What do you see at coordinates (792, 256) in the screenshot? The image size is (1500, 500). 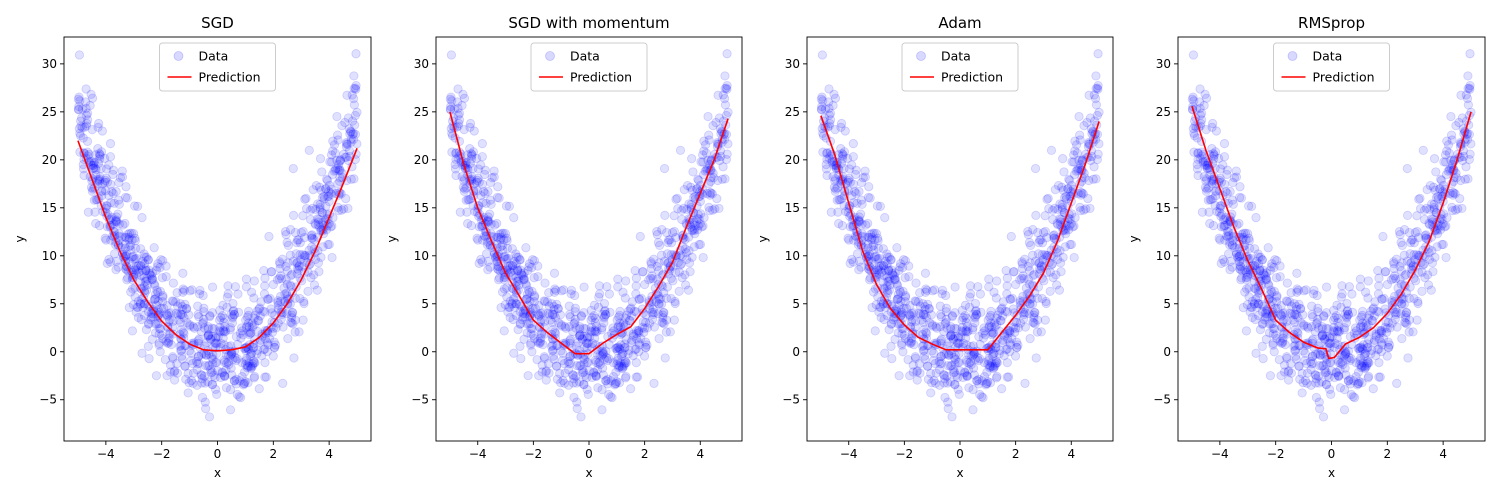 I see `y-tick-label: 10` at bounding box center [792, 256].